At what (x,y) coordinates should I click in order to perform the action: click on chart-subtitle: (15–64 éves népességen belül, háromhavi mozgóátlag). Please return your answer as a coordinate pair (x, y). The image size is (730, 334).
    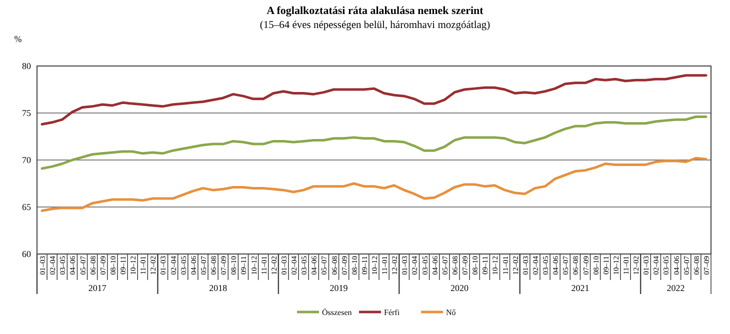
    Looking at the image, I should click on (375, 25).